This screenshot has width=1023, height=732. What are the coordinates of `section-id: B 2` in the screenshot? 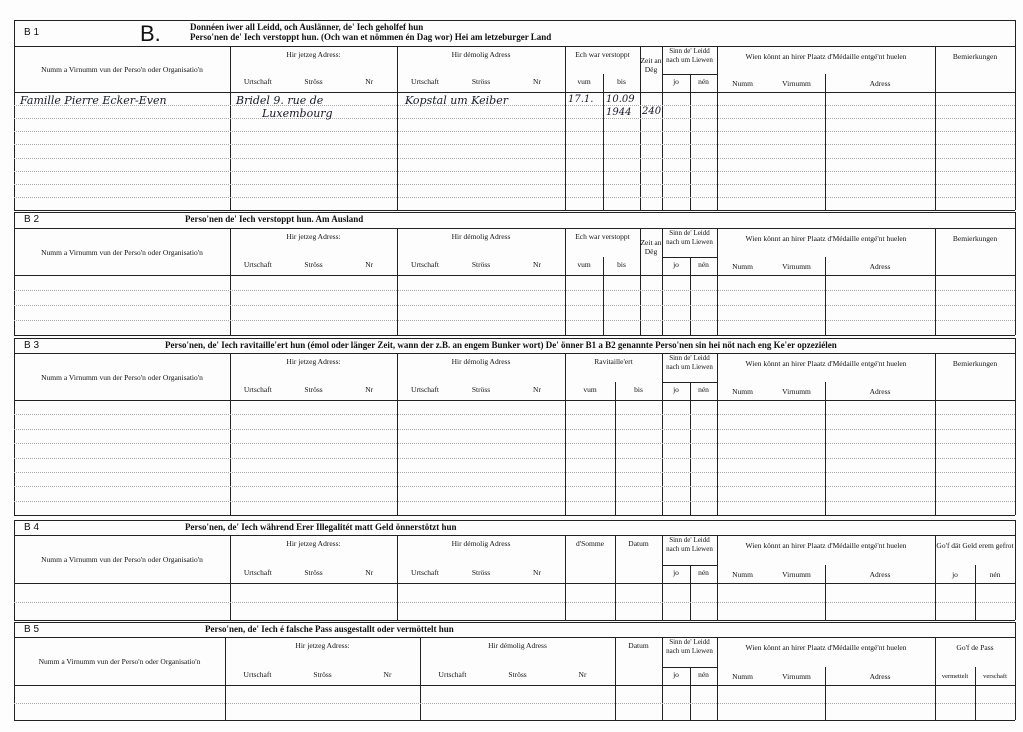 It's located at (32, 219).